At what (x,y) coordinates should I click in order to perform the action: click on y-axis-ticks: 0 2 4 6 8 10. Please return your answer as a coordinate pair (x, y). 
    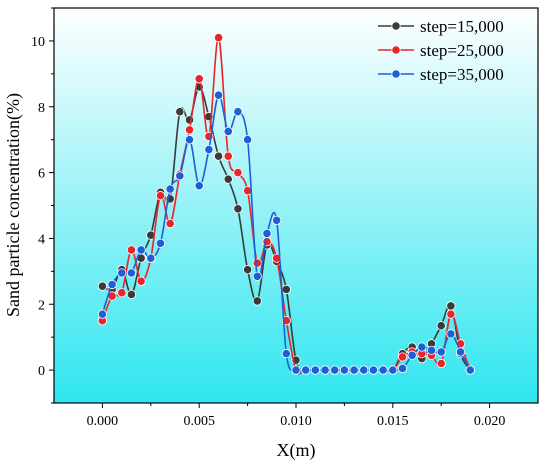
    Looking at the image, I should click on (42, 205).